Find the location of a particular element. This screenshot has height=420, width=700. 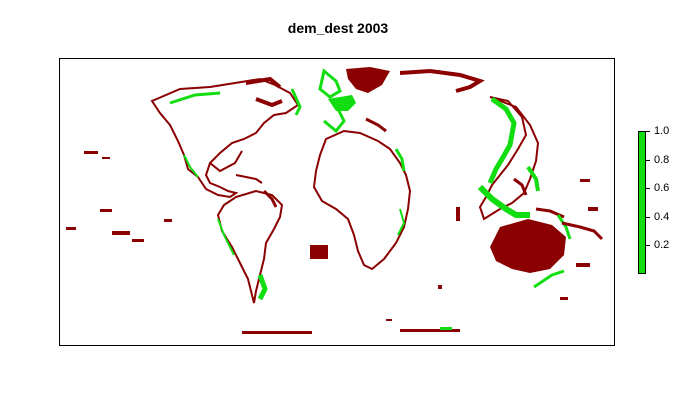

australia is located at coordinates (547, 251).